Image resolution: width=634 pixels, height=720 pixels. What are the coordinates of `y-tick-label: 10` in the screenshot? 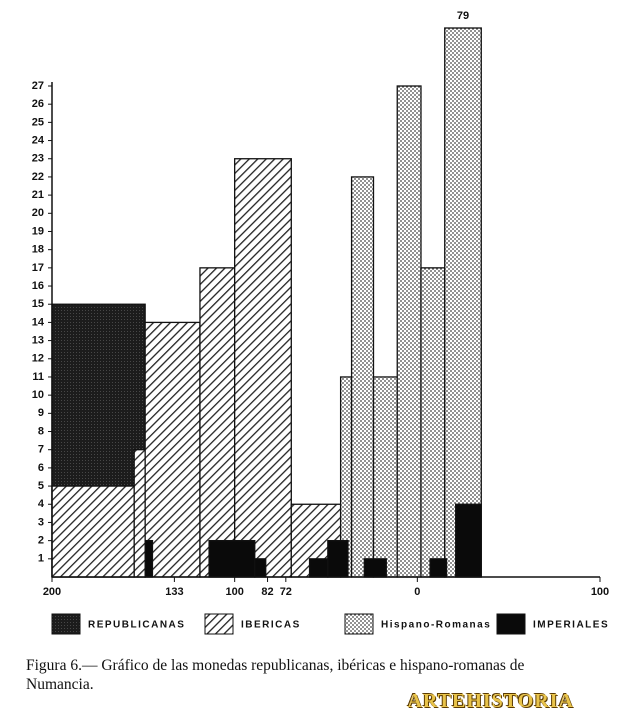 It's located at (38, 395).